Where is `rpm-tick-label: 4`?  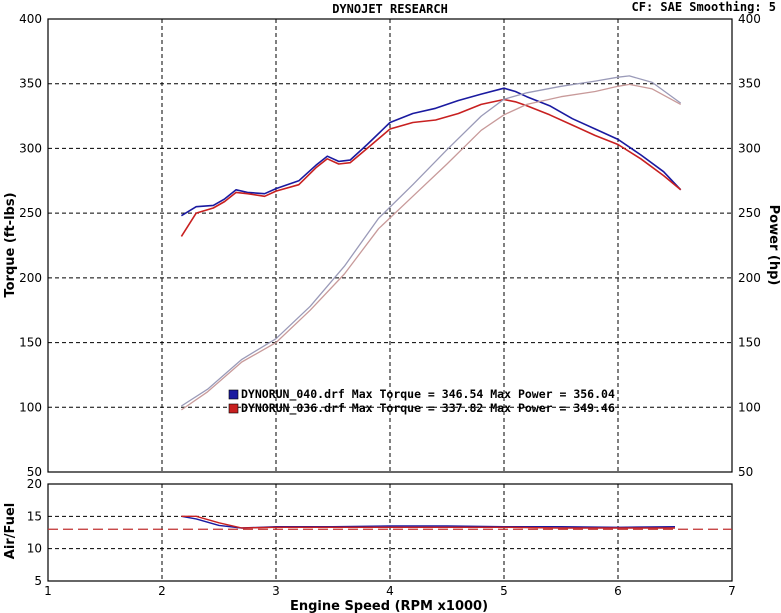 rpm-tick-label: 4 is located at coordinates (390, 591).